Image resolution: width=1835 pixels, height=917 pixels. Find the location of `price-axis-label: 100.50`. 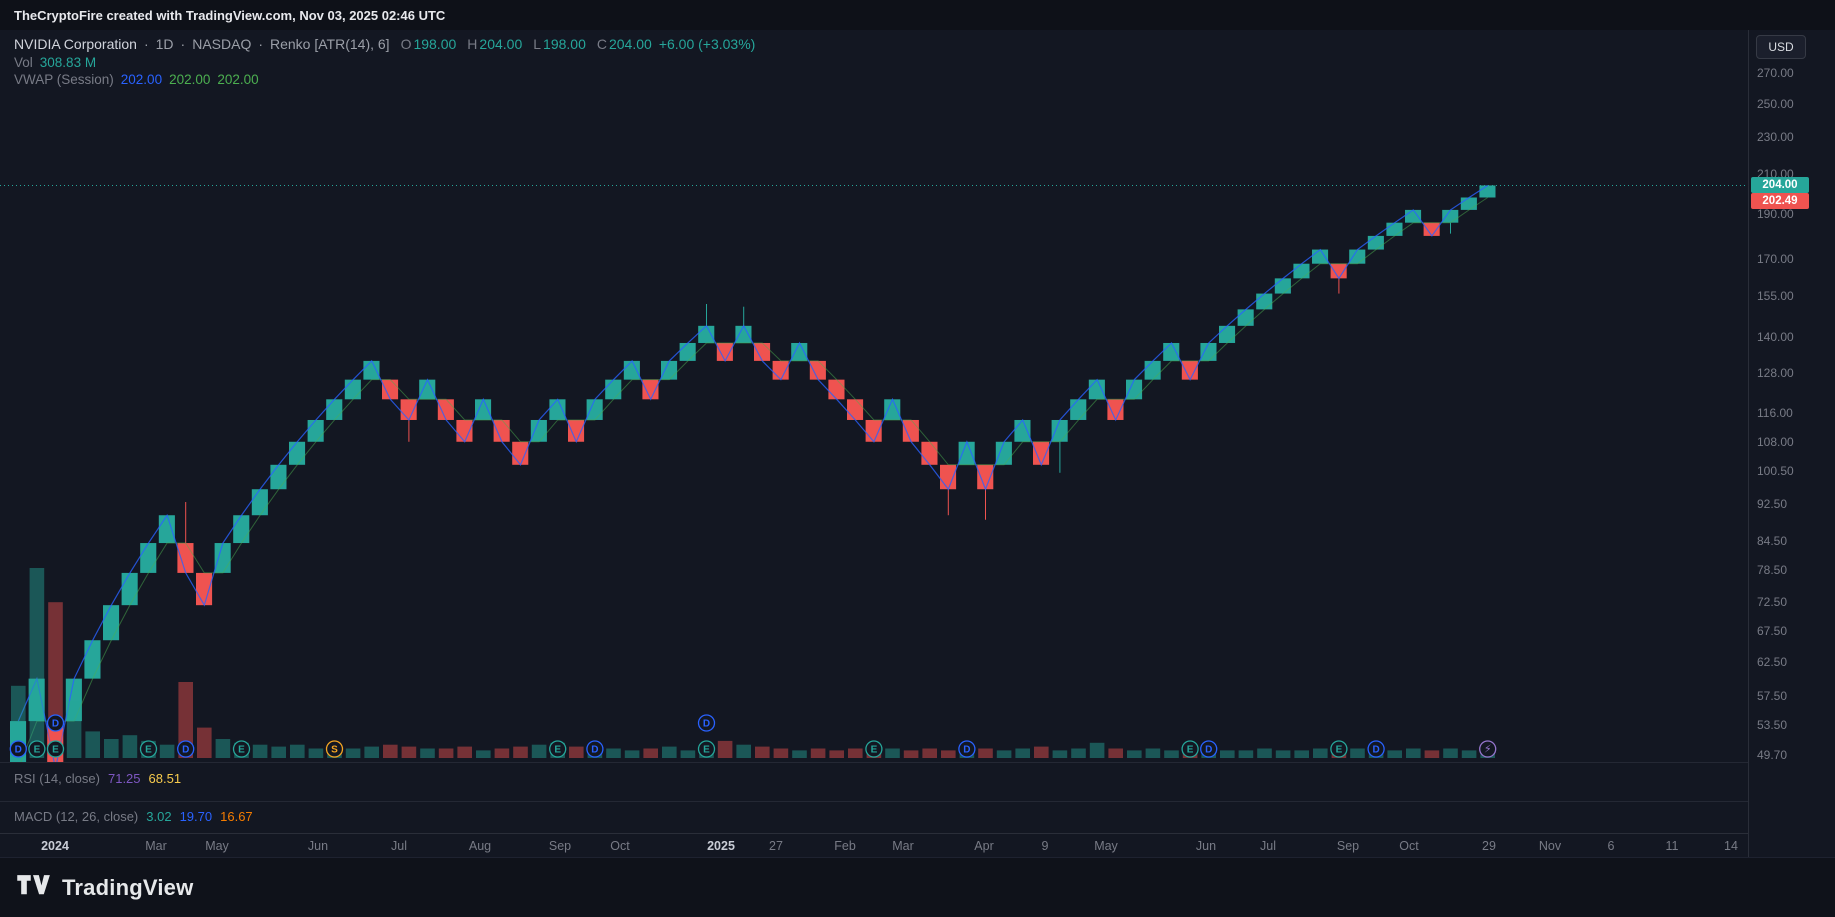

price-axis-label: 100.50 is located at coordinates (1775, 470).